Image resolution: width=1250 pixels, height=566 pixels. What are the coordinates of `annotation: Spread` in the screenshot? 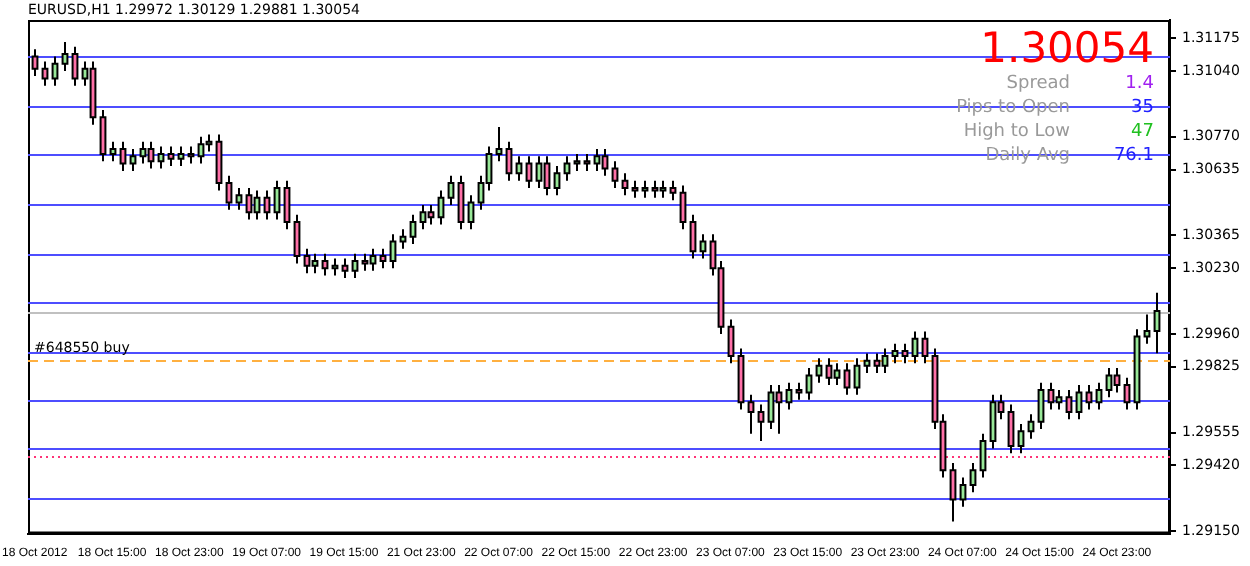 It's located at (1037, 84).